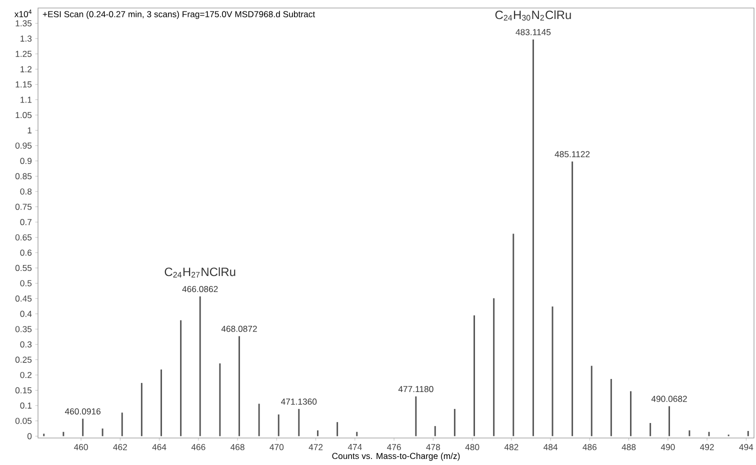 The image size is (756, 465). I want to click on annotation: 471.1360, so click(299, 401).